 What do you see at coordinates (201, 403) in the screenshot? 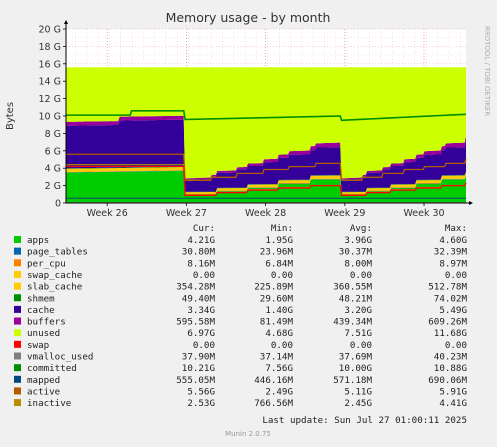
I see `legend-value: 2.53G` at bounding box center [201, 403].